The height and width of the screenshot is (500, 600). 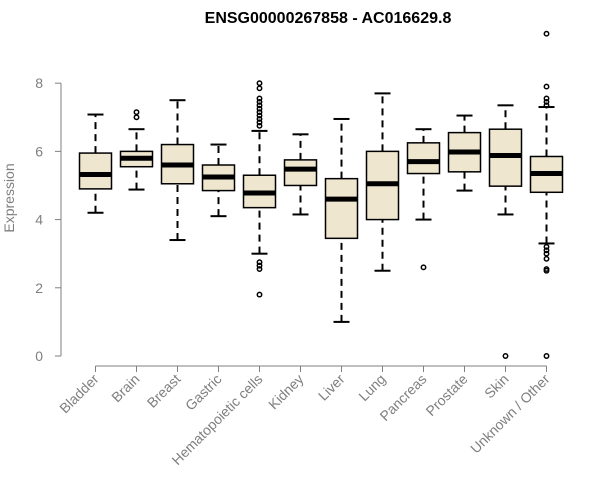 What do you see at coordinates (39, 220) in the screenshot?
I see `y-tick-label: 4` at bounding box center [39, 220].